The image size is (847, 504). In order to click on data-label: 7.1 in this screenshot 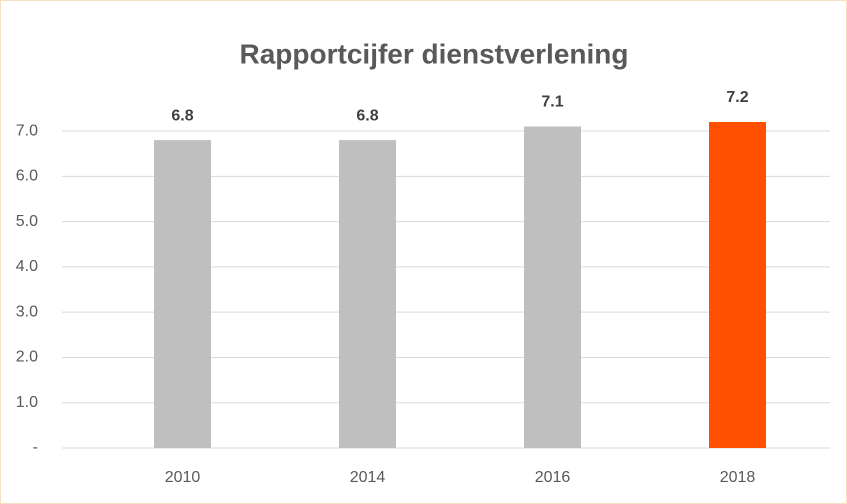, I will do `click(552, 102)`.